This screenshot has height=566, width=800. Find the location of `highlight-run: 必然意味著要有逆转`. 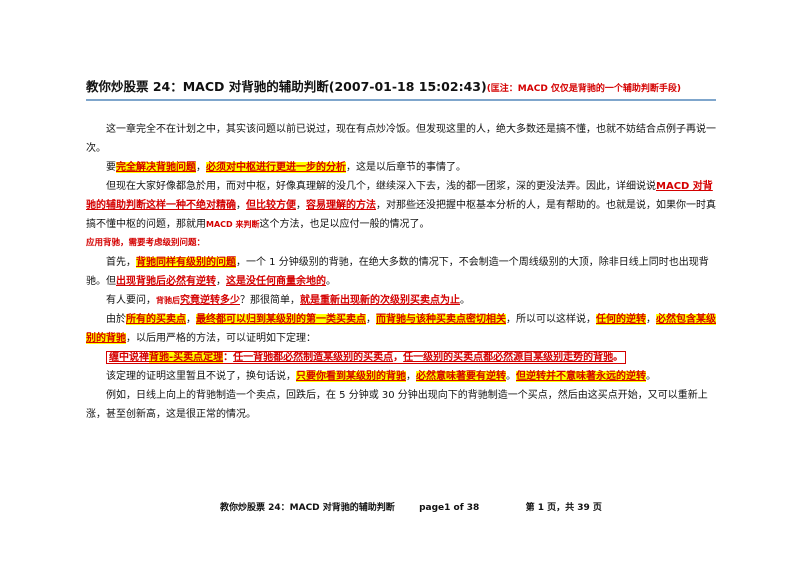

highlight-run: 必然意味著要有逆转 is located at coordinates (461, 376).